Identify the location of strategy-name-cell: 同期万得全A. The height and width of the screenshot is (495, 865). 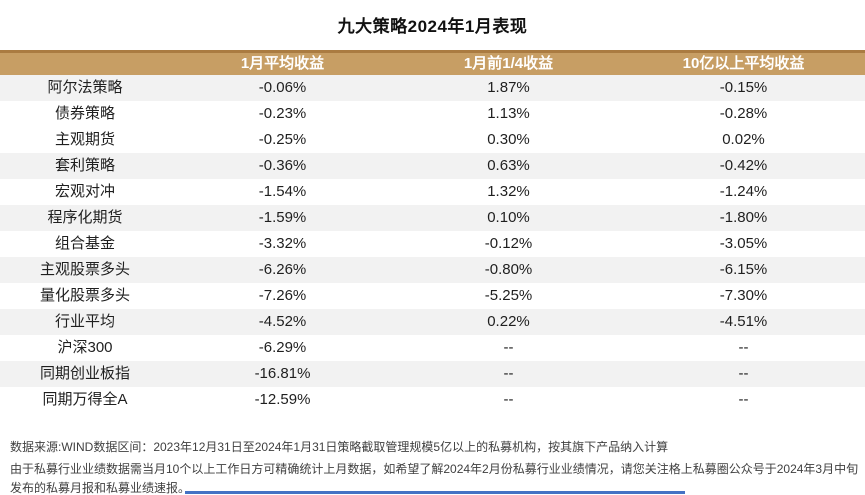
(85, 399).